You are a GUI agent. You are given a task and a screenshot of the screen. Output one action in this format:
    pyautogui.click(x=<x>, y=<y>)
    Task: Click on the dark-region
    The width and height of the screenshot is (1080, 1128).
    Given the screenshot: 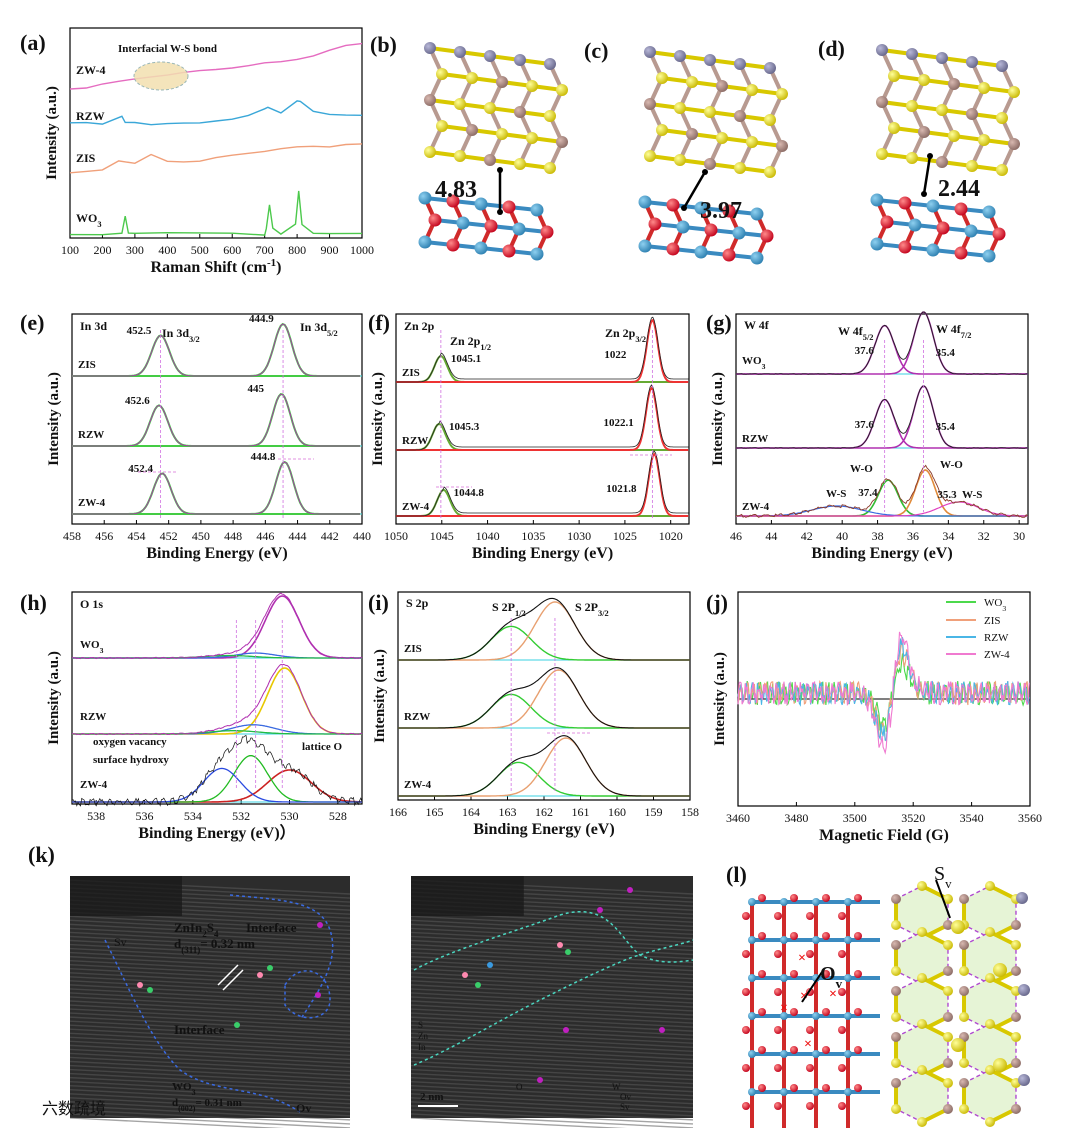 What is the action you would take?
    pyautogui.click(x=467, y=896)
    